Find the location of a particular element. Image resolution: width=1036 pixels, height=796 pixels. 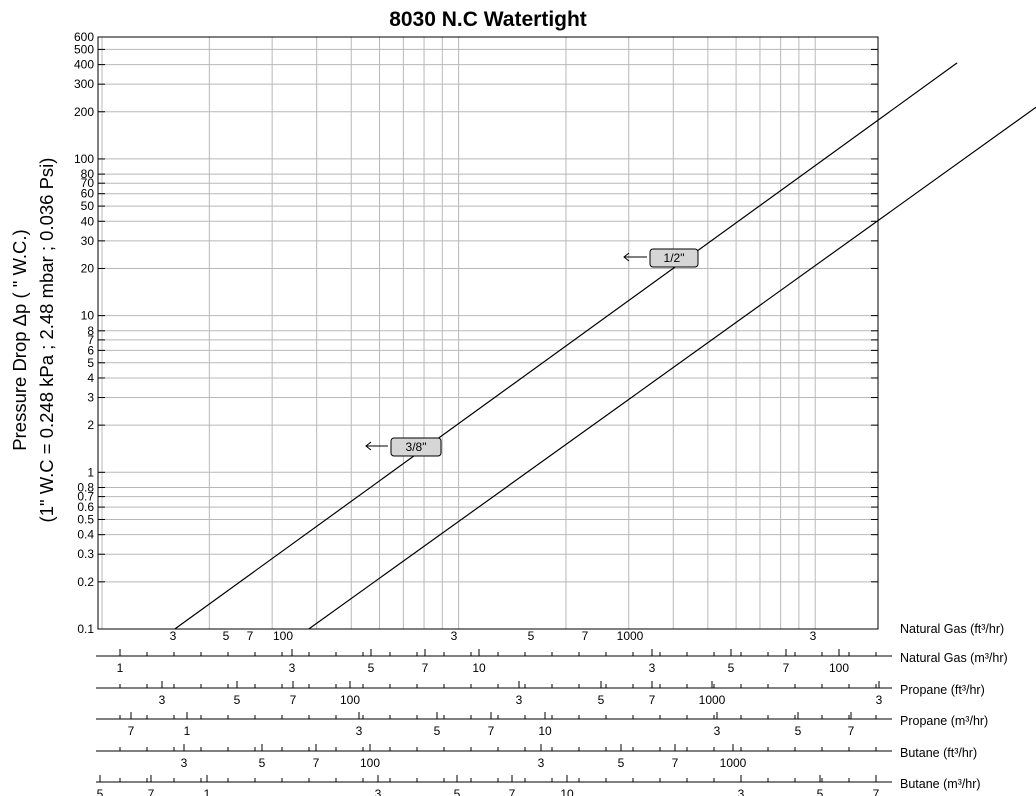

y-tick-label: 20 is located at coordinates (88, 268).